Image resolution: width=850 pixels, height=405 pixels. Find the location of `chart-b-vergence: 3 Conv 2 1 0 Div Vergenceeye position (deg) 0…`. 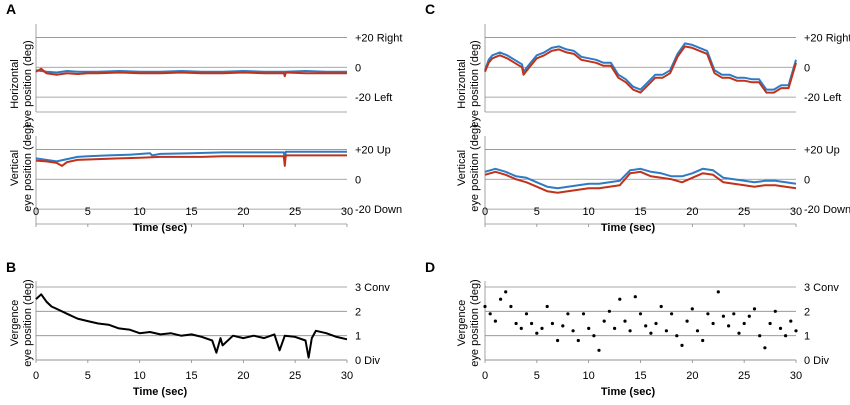

chart-b-vergence: 3 Conv 2 1 0 Div Vergenceeye position (deg) 0… is located at coordinates (199, 338).